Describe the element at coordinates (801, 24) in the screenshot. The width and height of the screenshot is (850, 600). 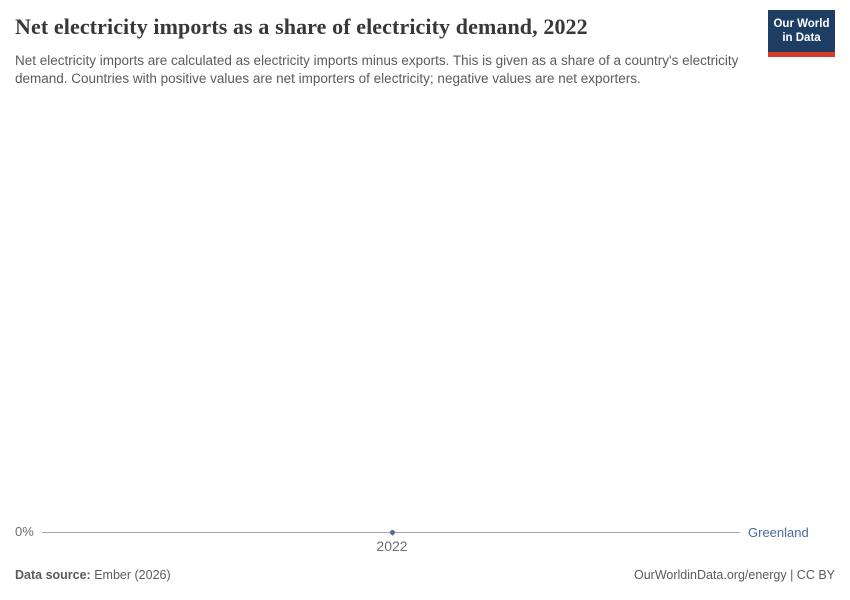
I see `owid-logo-line1: Our World` at that location.